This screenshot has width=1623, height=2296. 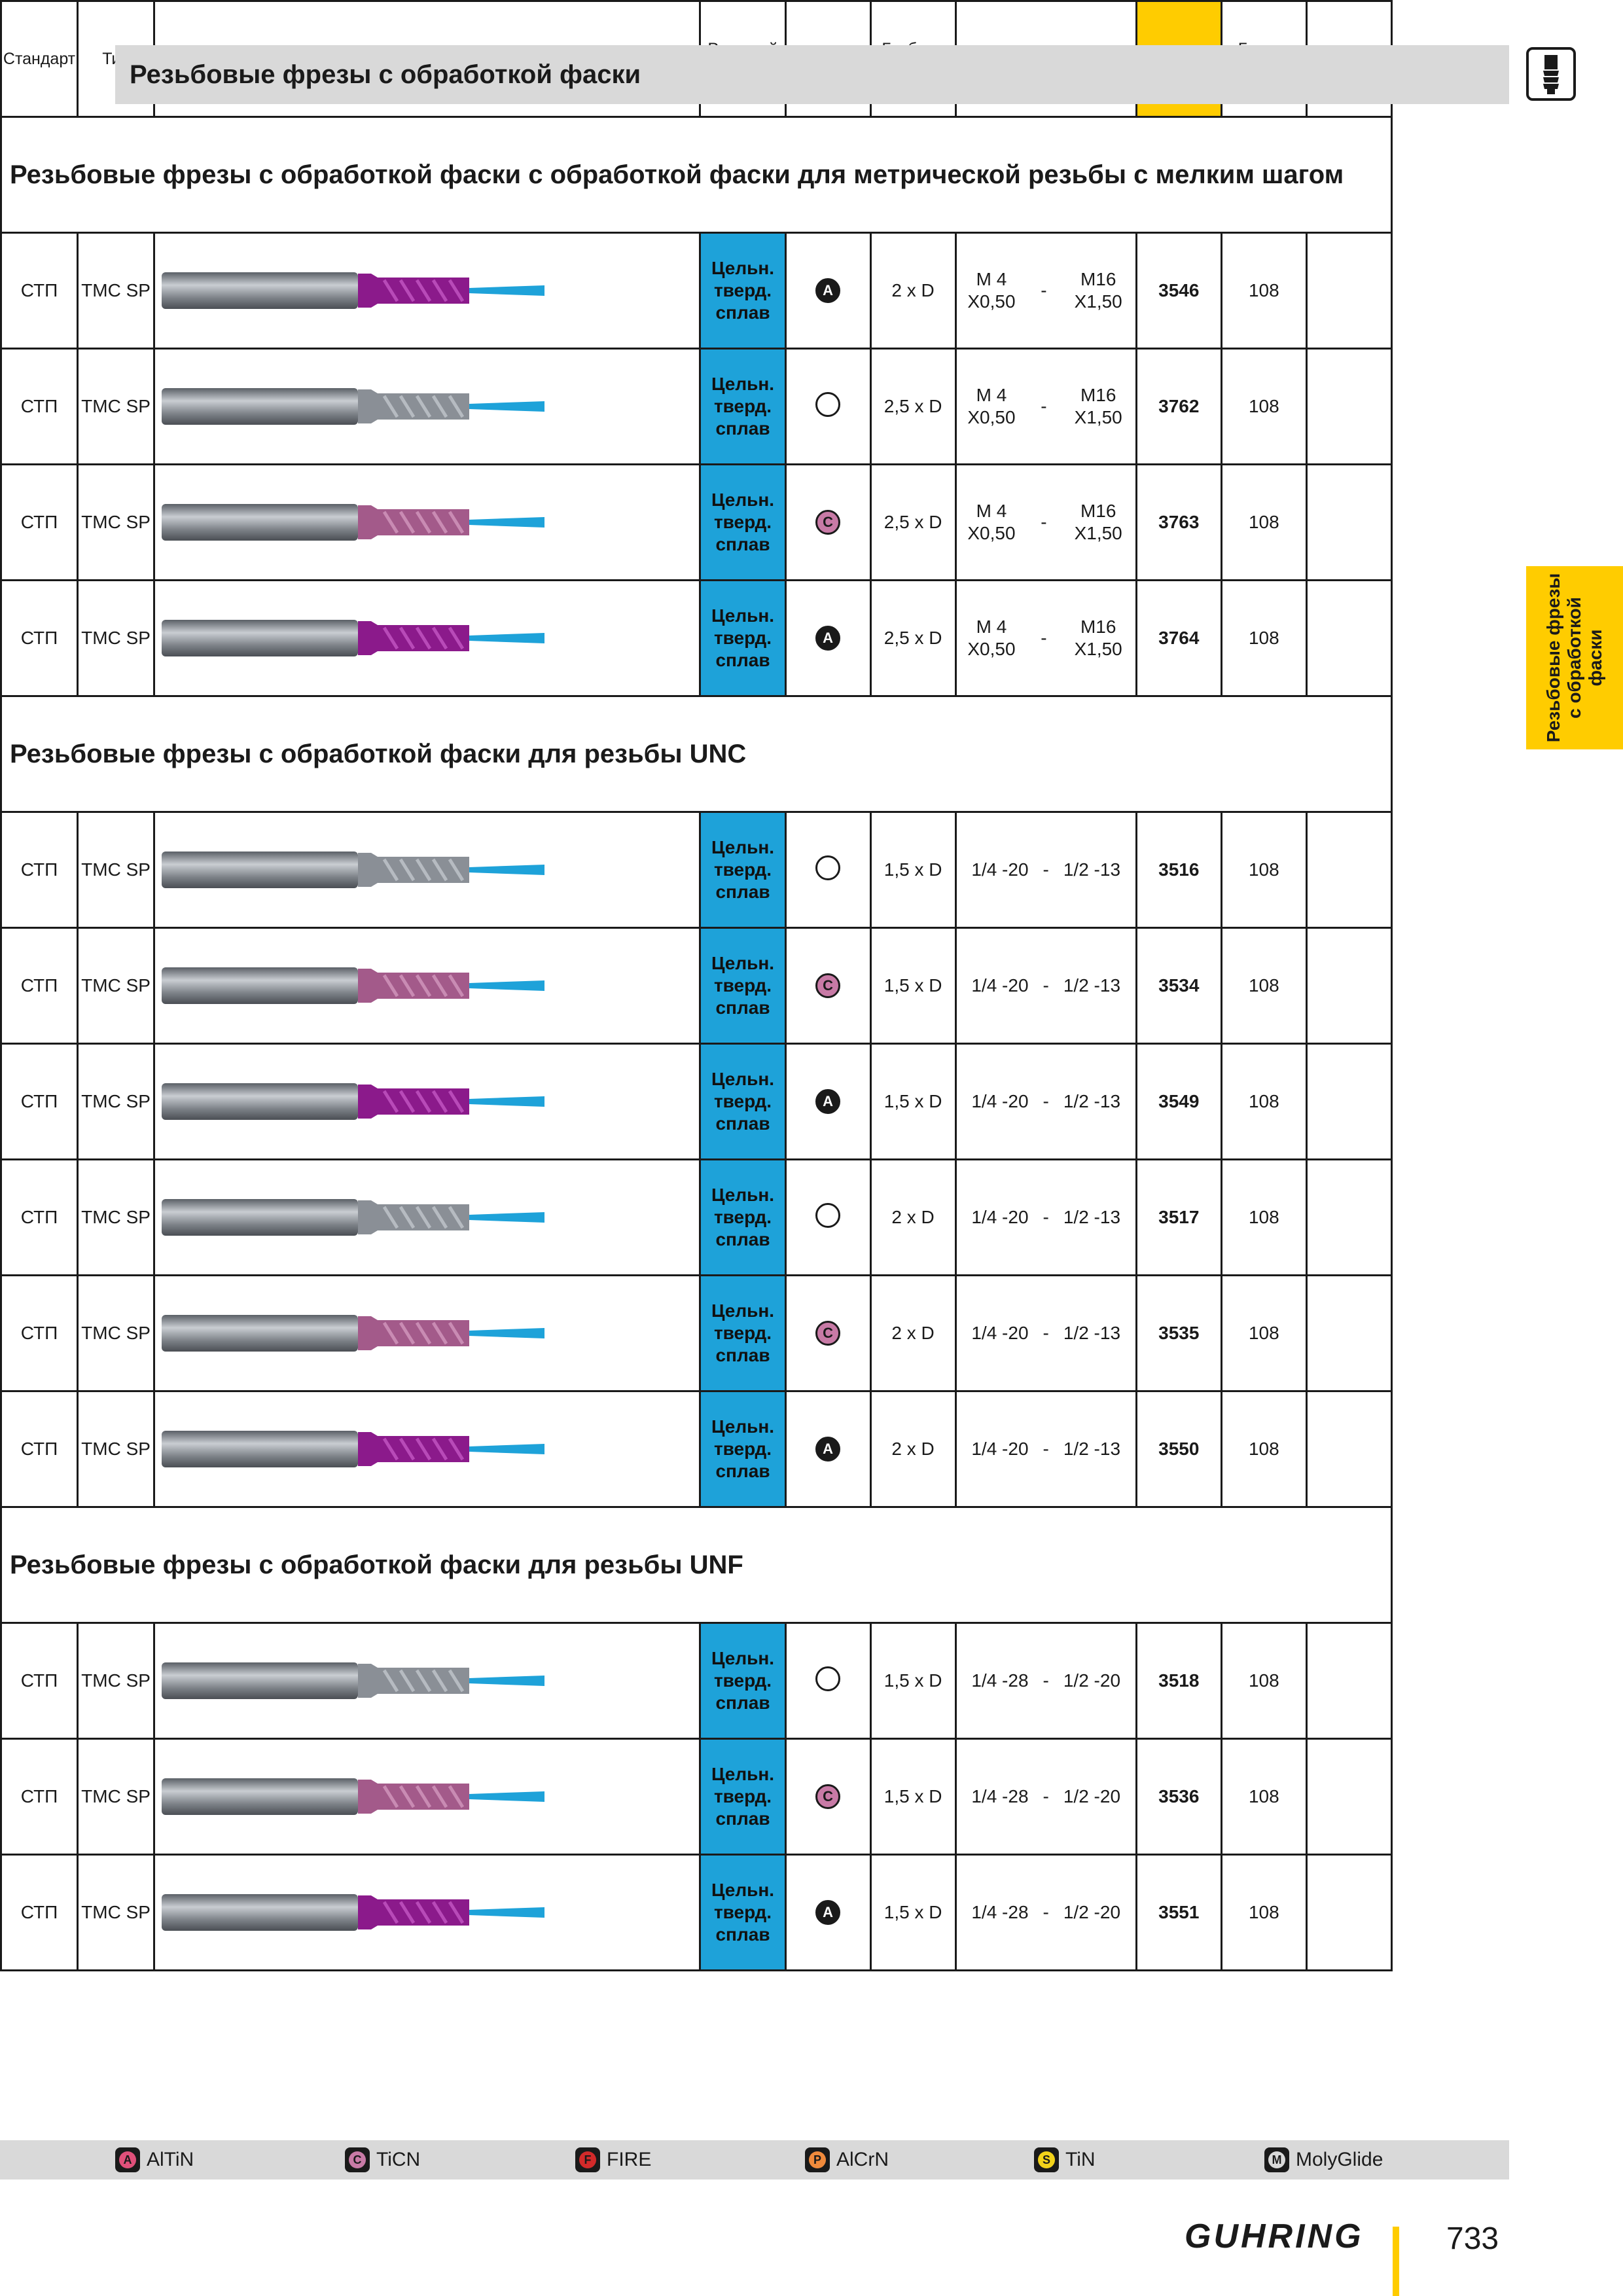 I want to click on coating-alcrn-icon: P, so click(x=818, y=2159).